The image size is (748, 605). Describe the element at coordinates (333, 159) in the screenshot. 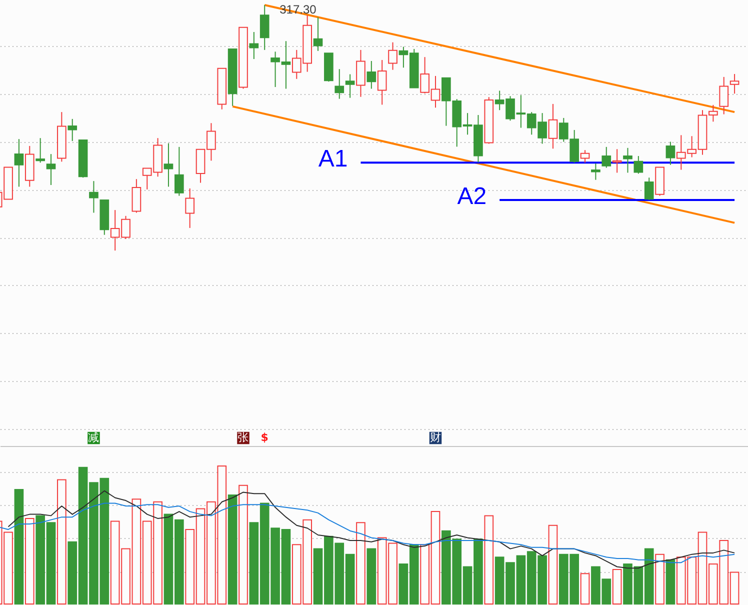

I see `series-label: A1` at that location.